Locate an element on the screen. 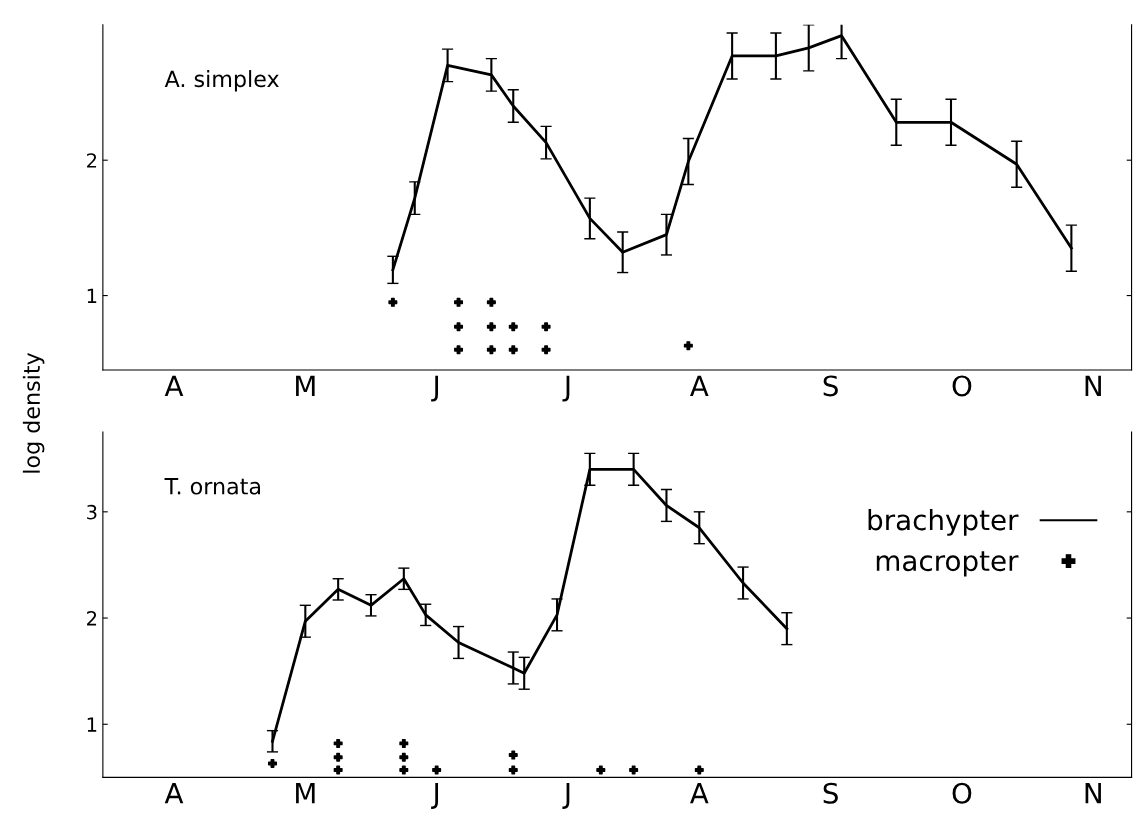  legend-label: macropter is located at coordinates (947, 564).